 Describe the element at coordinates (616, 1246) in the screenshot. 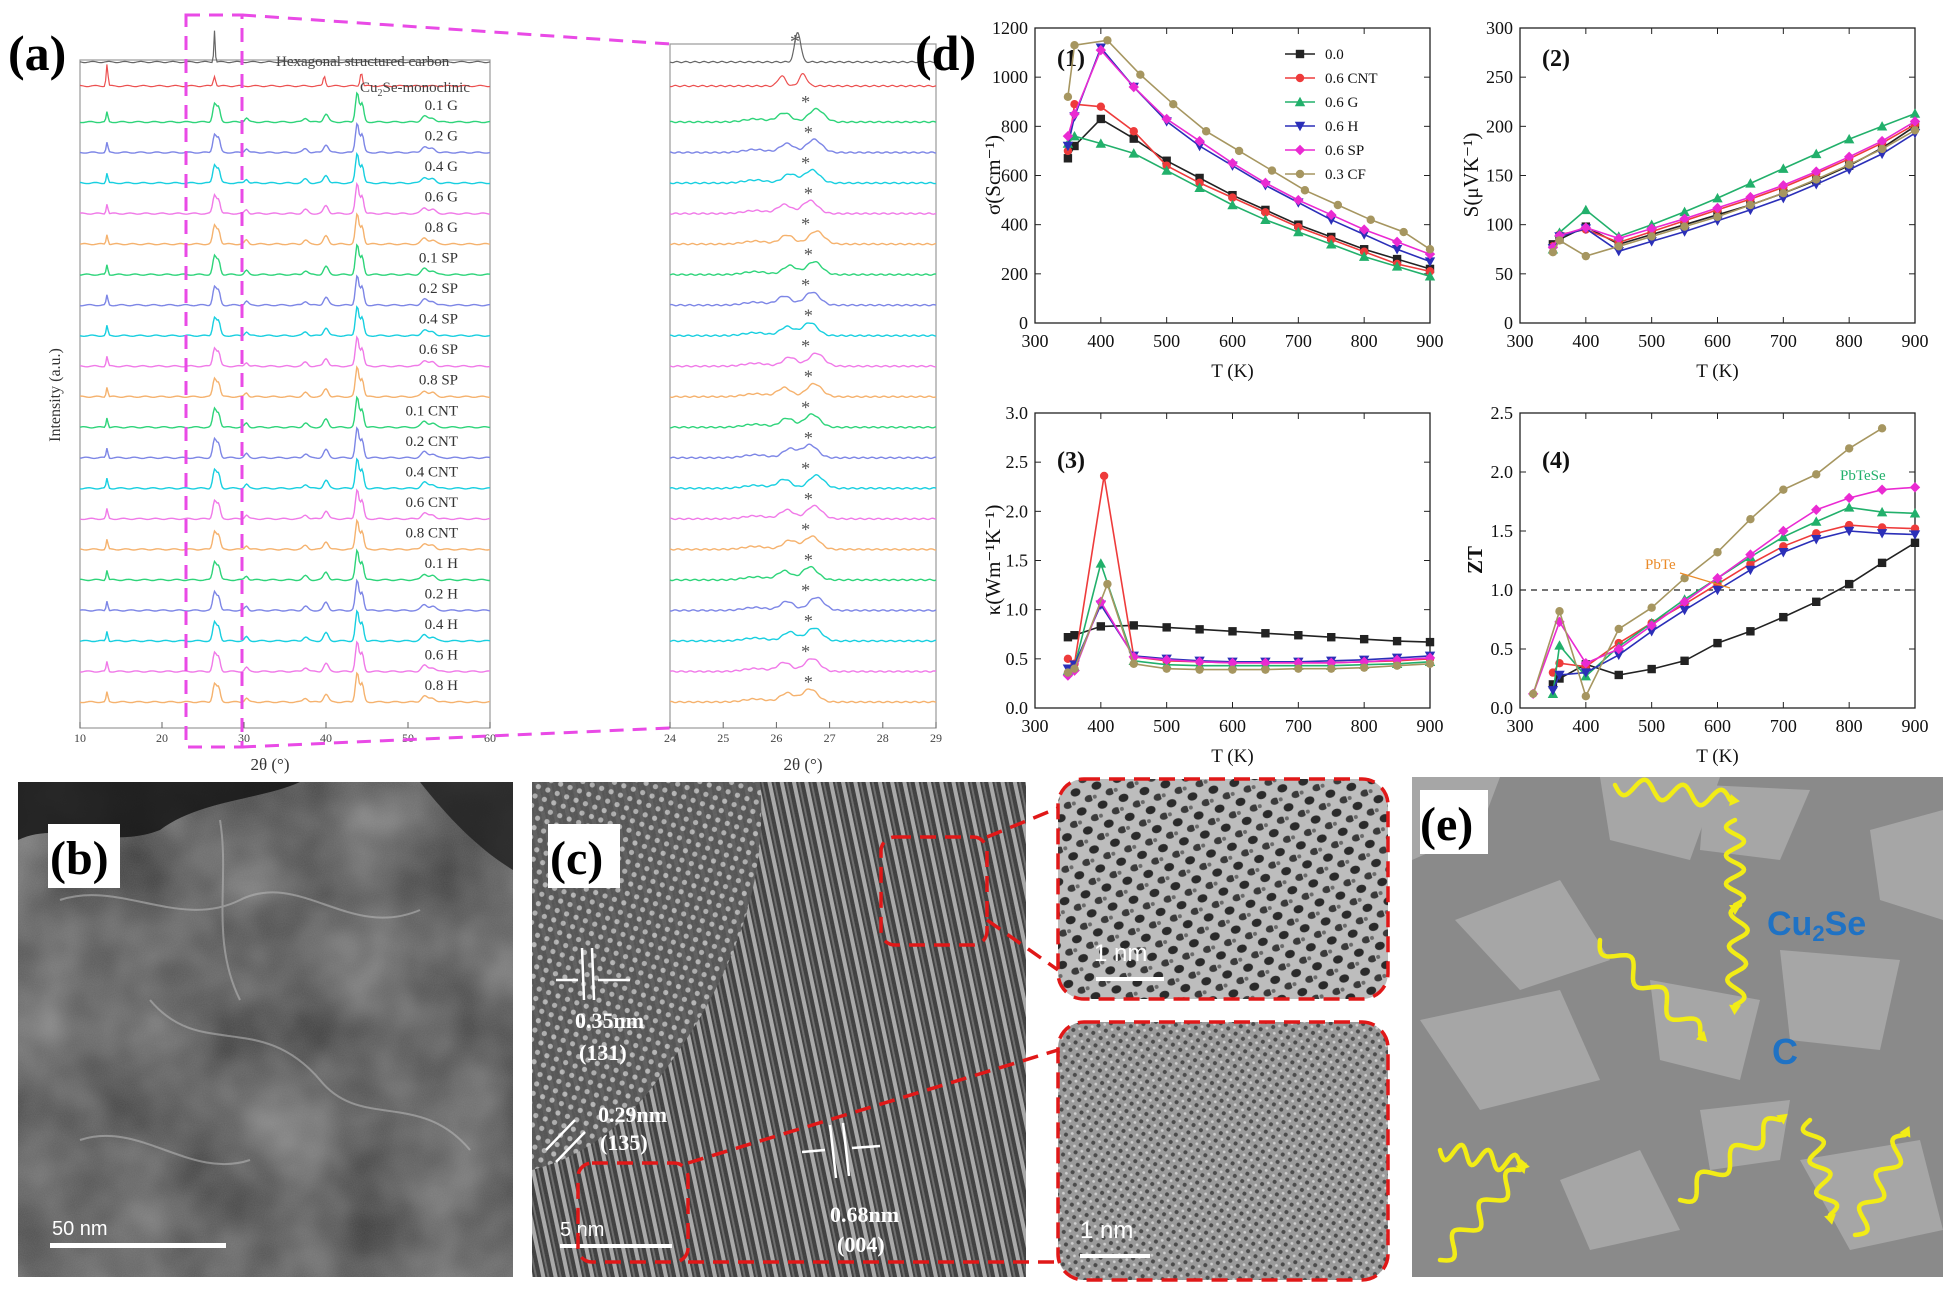

I see `scale-bar-c` at that location.